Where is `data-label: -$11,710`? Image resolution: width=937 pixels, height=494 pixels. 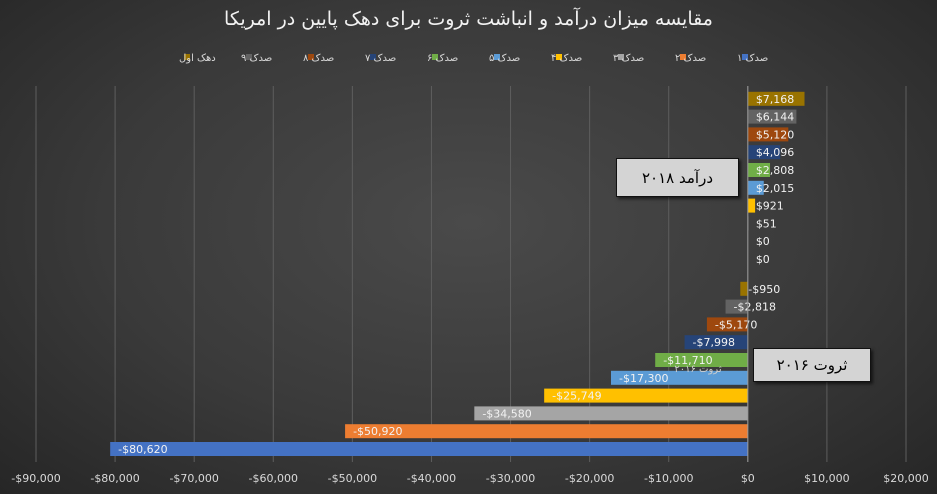 data-label: -$11,710 is located at coordinates (687, 360).